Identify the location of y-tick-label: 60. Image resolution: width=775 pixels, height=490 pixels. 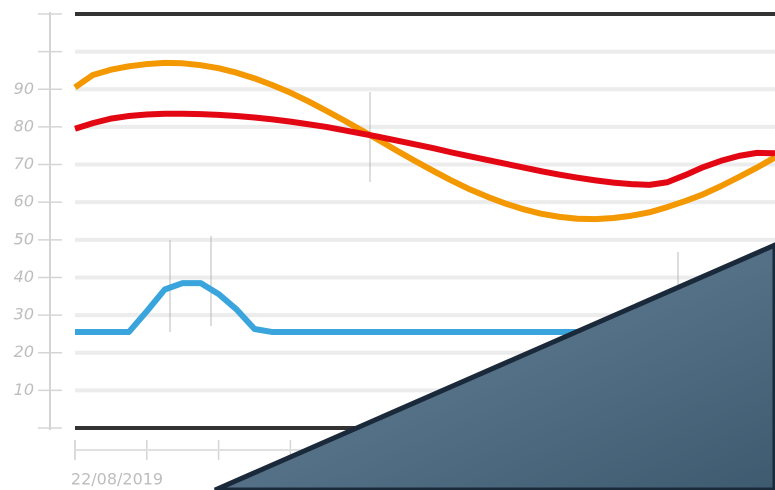
(24, 201).